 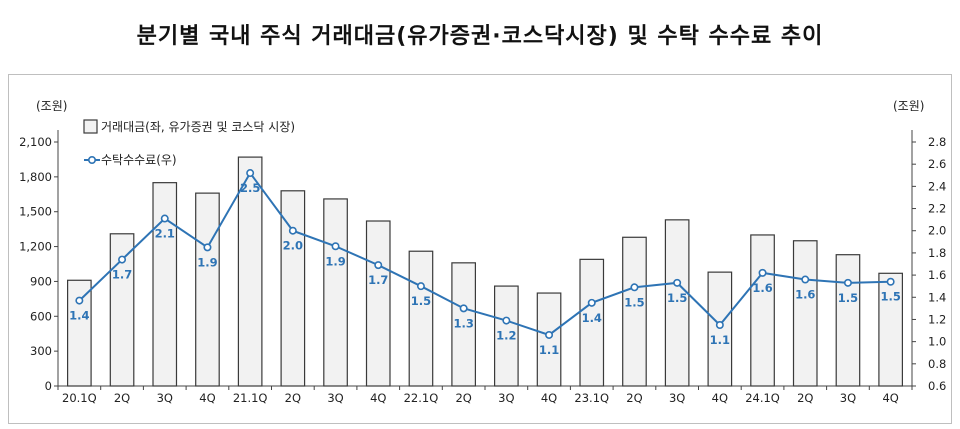 I want to click on fee-data-label: 2.0, so click(x=293, y=246).